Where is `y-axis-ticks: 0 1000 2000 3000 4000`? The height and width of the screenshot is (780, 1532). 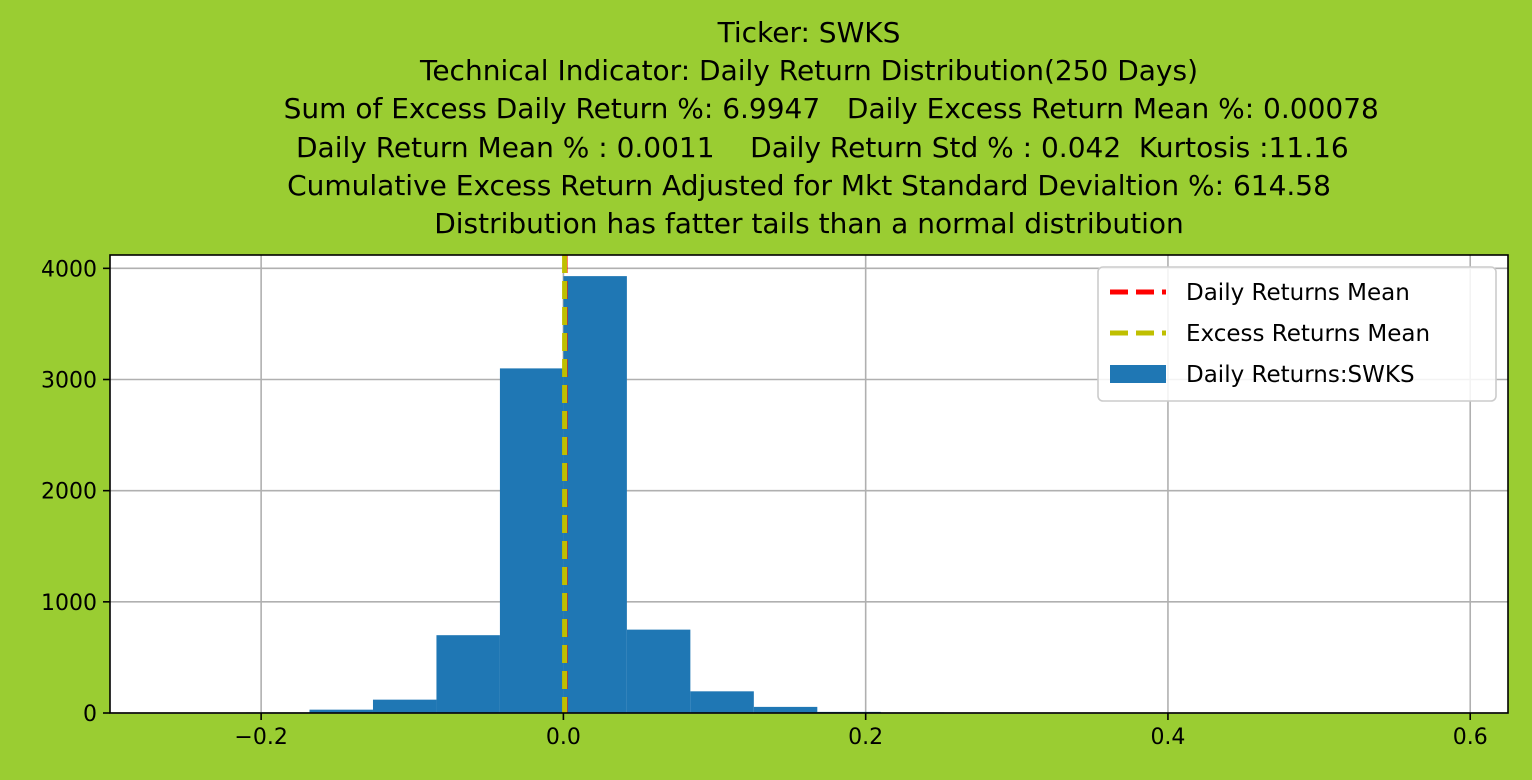 y-axis-ticks: 0 1000 2000 3000 4000 is located at coordinates (75, 492).